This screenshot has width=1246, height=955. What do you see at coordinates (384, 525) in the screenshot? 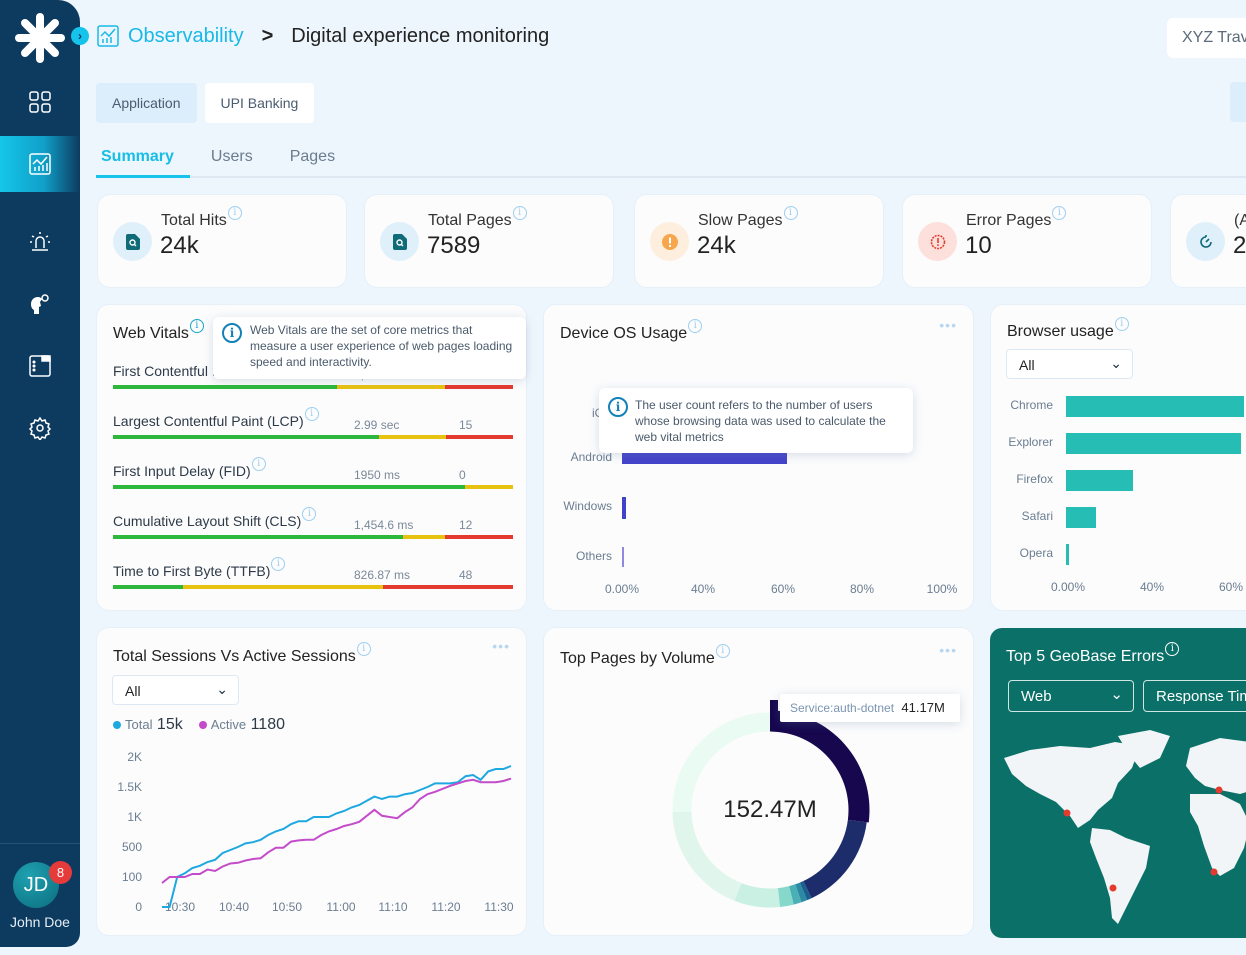
I see `vital-value: 1,454.6 ms` at bounding box center [384, 525].